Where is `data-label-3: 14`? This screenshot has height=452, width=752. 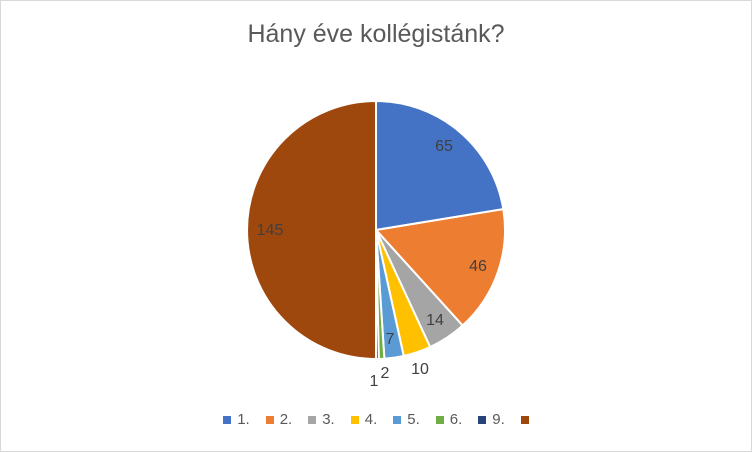
data-label-3: 14 is located at coordinates (435, 320).